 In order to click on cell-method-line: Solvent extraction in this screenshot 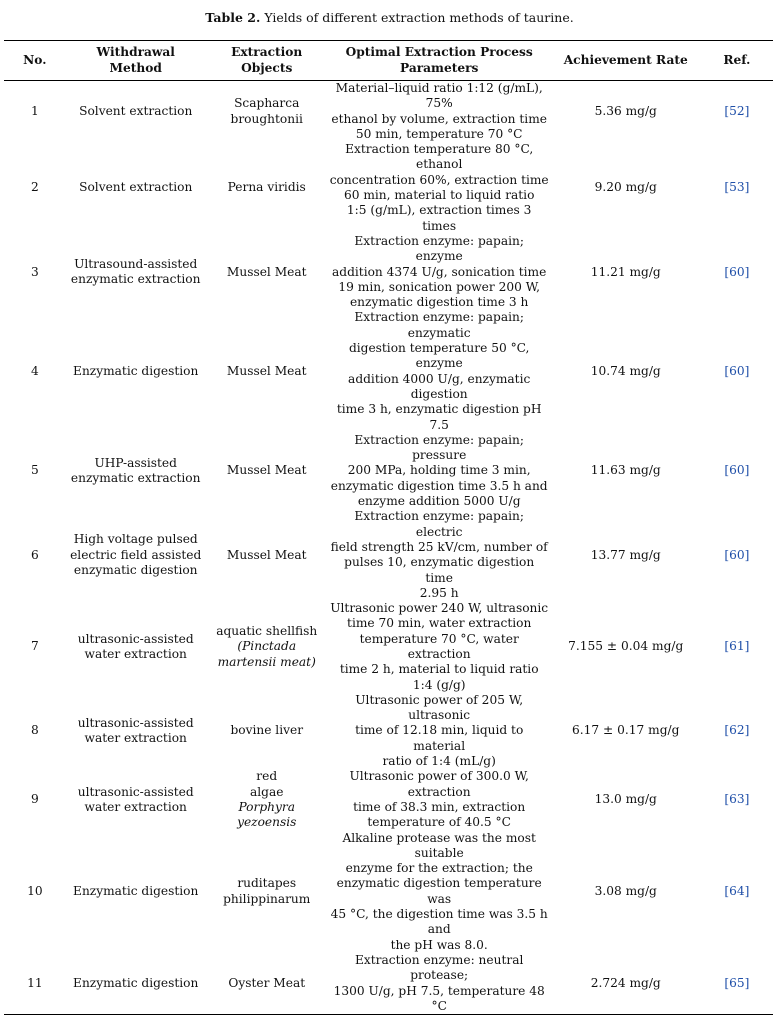, I will do `click(136, 110)`.